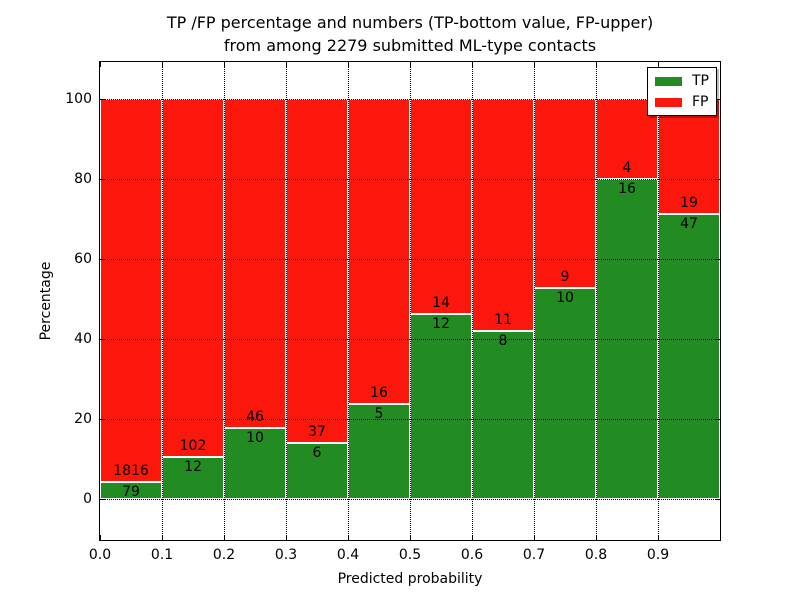  I want to click on x-tick-label: 0.4, so click(348, 555).